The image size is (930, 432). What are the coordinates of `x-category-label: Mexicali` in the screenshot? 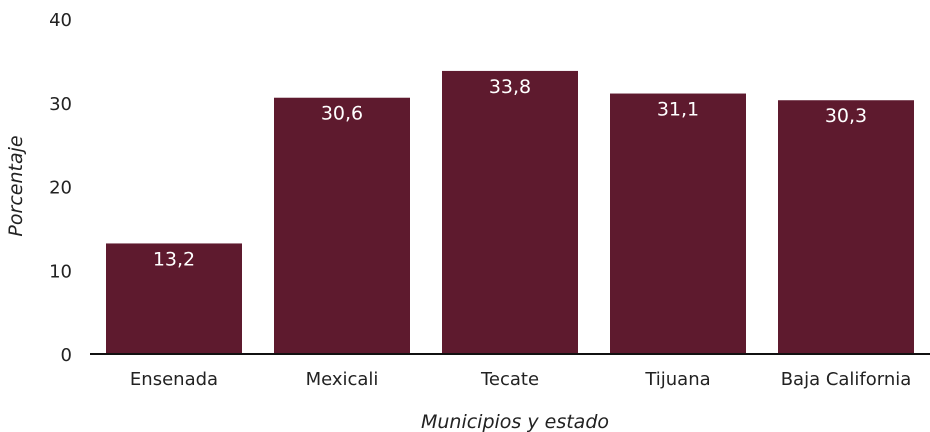 It's located at (342, 379).